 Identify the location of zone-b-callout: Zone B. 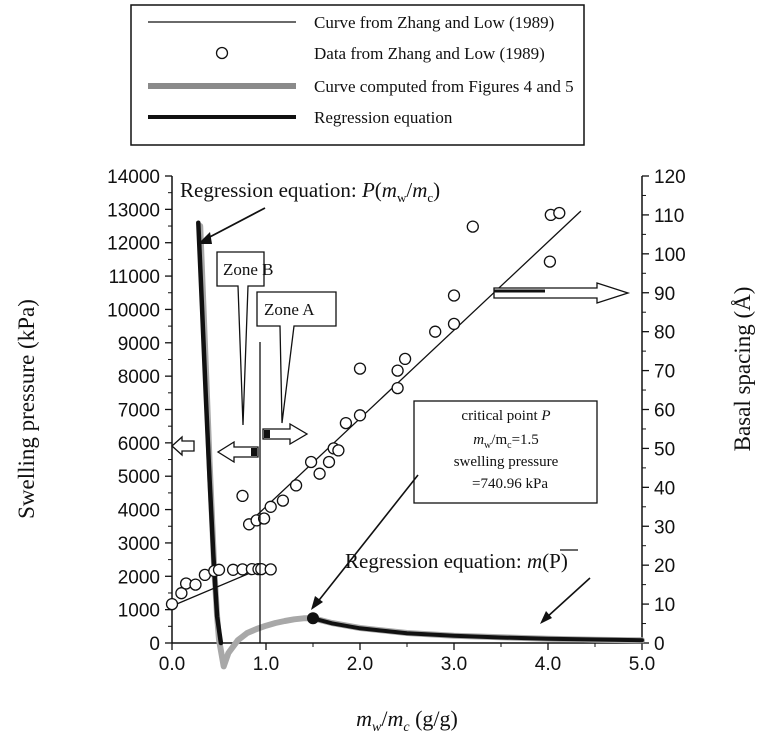
(245, 357).